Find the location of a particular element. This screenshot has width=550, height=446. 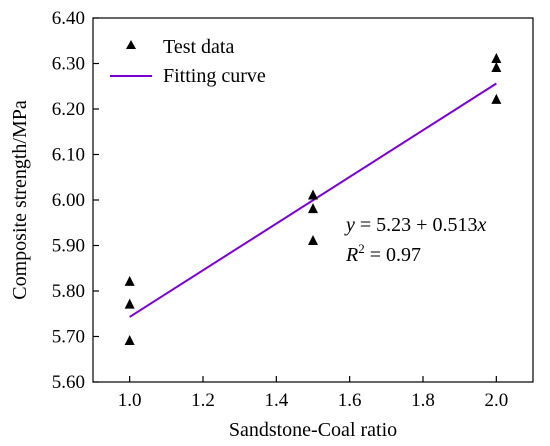

equation-text: y = 5.23 + 0.513x is located at coordinates (415, 225).